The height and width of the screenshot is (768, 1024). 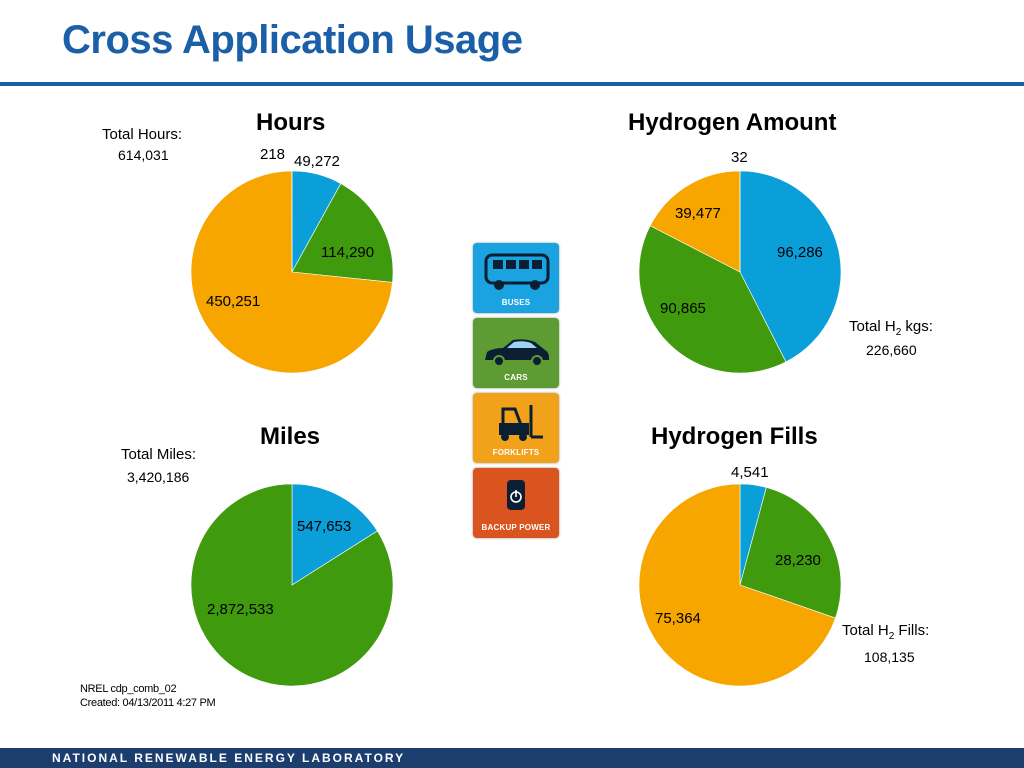 What do you see at coordinates (739, 157) in the screenshot?
I see `pie-label-amount-backup-power: 32` at bounding box center [739, 157].